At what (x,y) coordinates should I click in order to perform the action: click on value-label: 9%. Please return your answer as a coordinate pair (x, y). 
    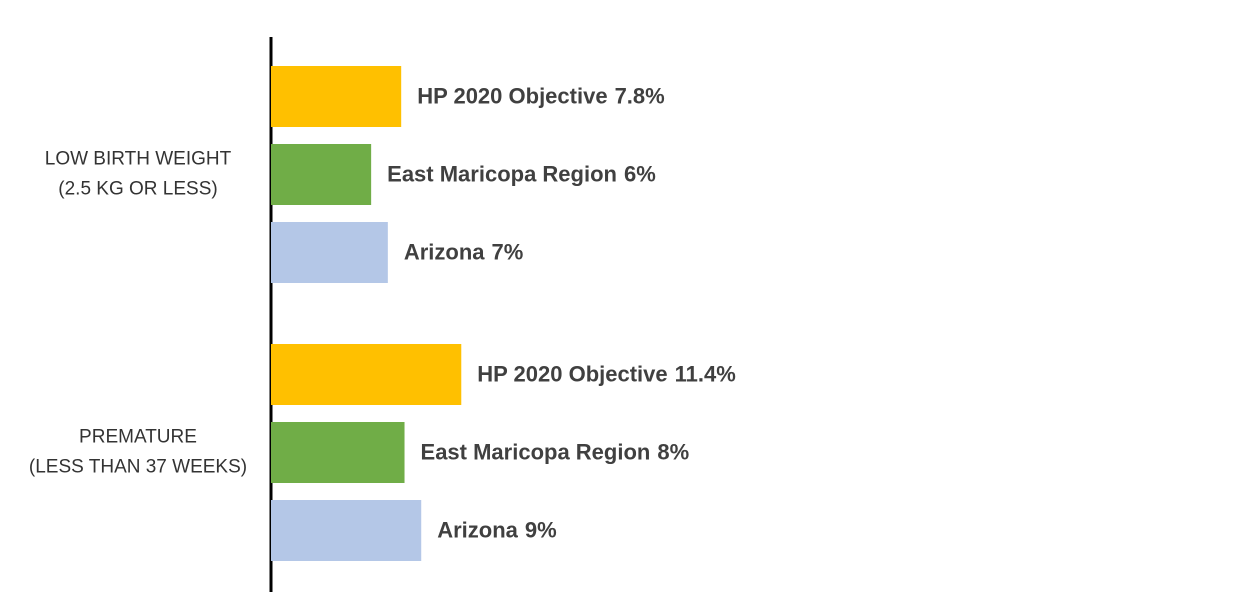
    Looking at the image, I should click on (541, 529).